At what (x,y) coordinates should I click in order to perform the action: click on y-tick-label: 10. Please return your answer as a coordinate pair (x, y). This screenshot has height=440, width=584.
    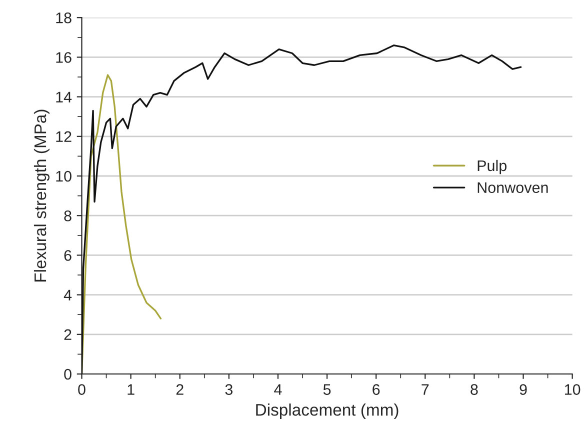
    Looking at the image, I should click on (64, 176).